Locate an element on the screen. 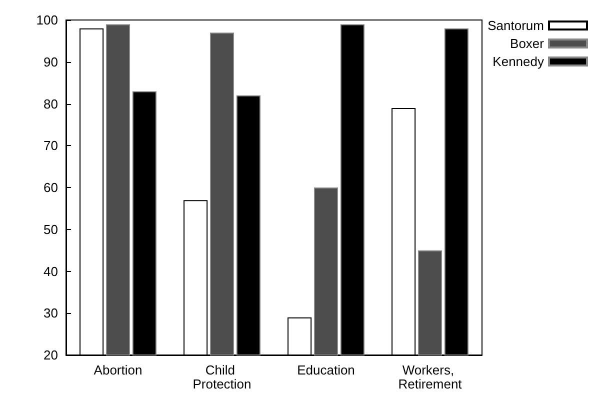 The image size is (605, 405). y-tick-label: 50 is located at coordinates (51, 229).